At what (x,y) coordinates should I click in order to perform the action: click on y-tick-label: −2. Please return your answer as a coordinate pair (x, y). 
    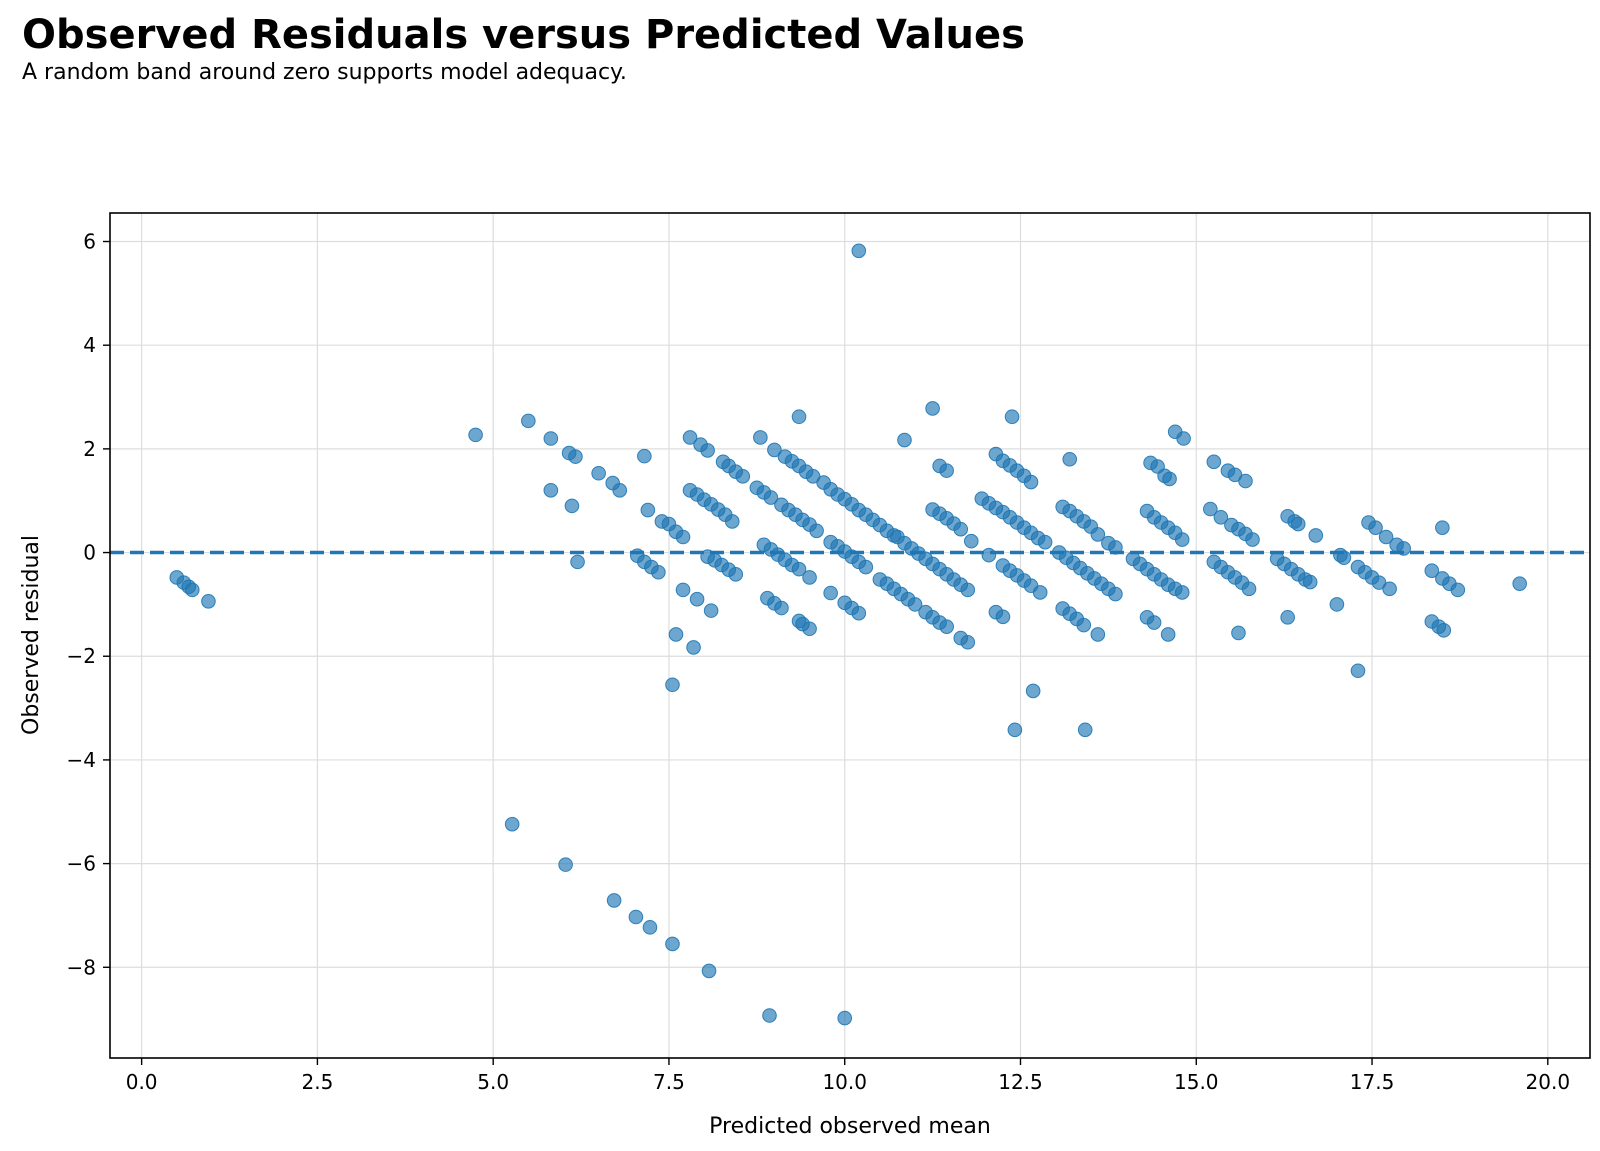
    Looking at the image, I should click on (81, 656).